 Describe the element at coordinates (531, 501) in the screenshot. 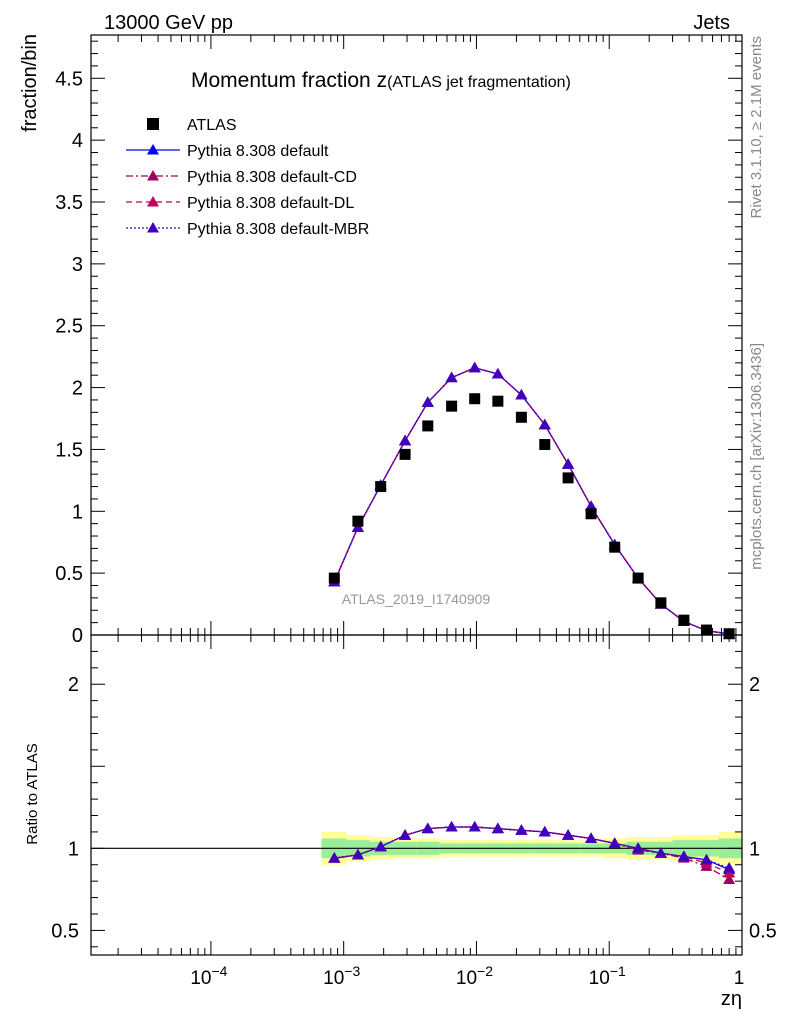

I see `series-line` at that location.